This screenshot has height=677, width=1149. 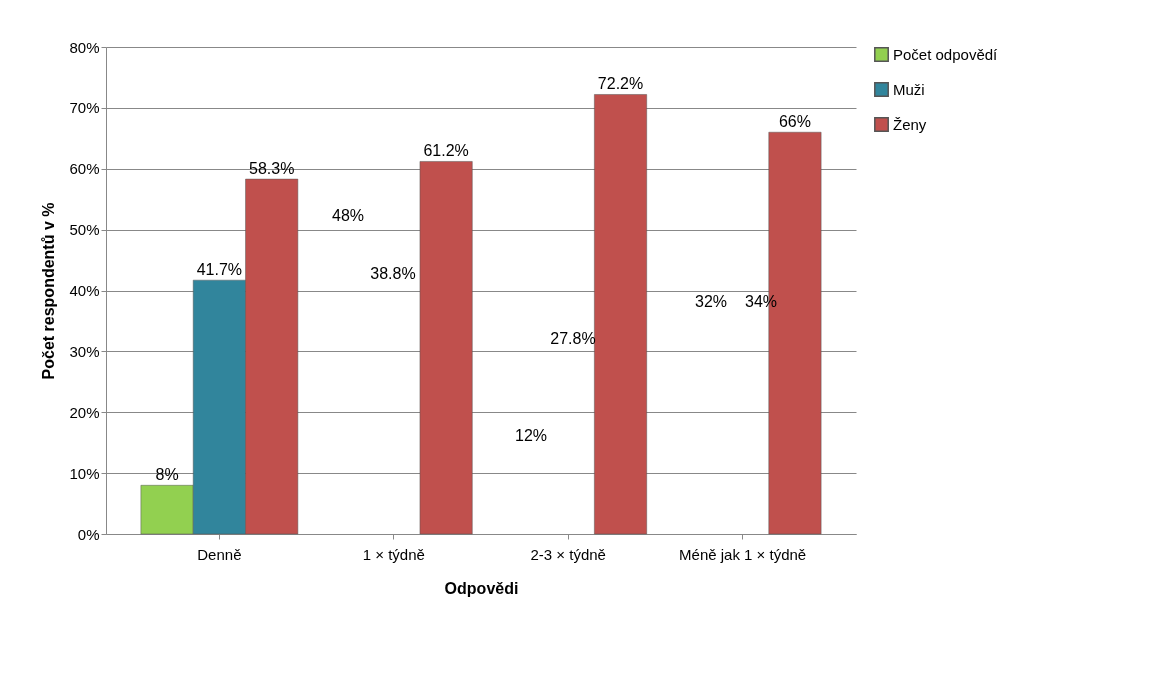 What do you see at coordinates (84, 412) in the screenshot?
I see `y-tick-label: 20%` at bounding box center [84, 412].